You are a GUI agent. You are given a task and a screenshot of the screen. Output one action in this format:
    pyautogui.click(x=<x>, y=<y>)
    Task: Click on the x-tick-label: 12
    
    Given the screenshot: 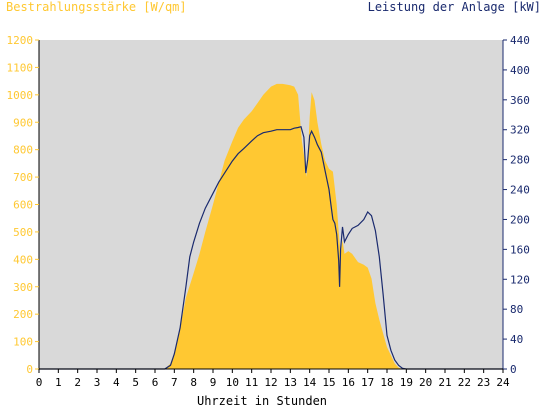 What is the action you would take?
    pyautogui.click(x=270, y=382)
    